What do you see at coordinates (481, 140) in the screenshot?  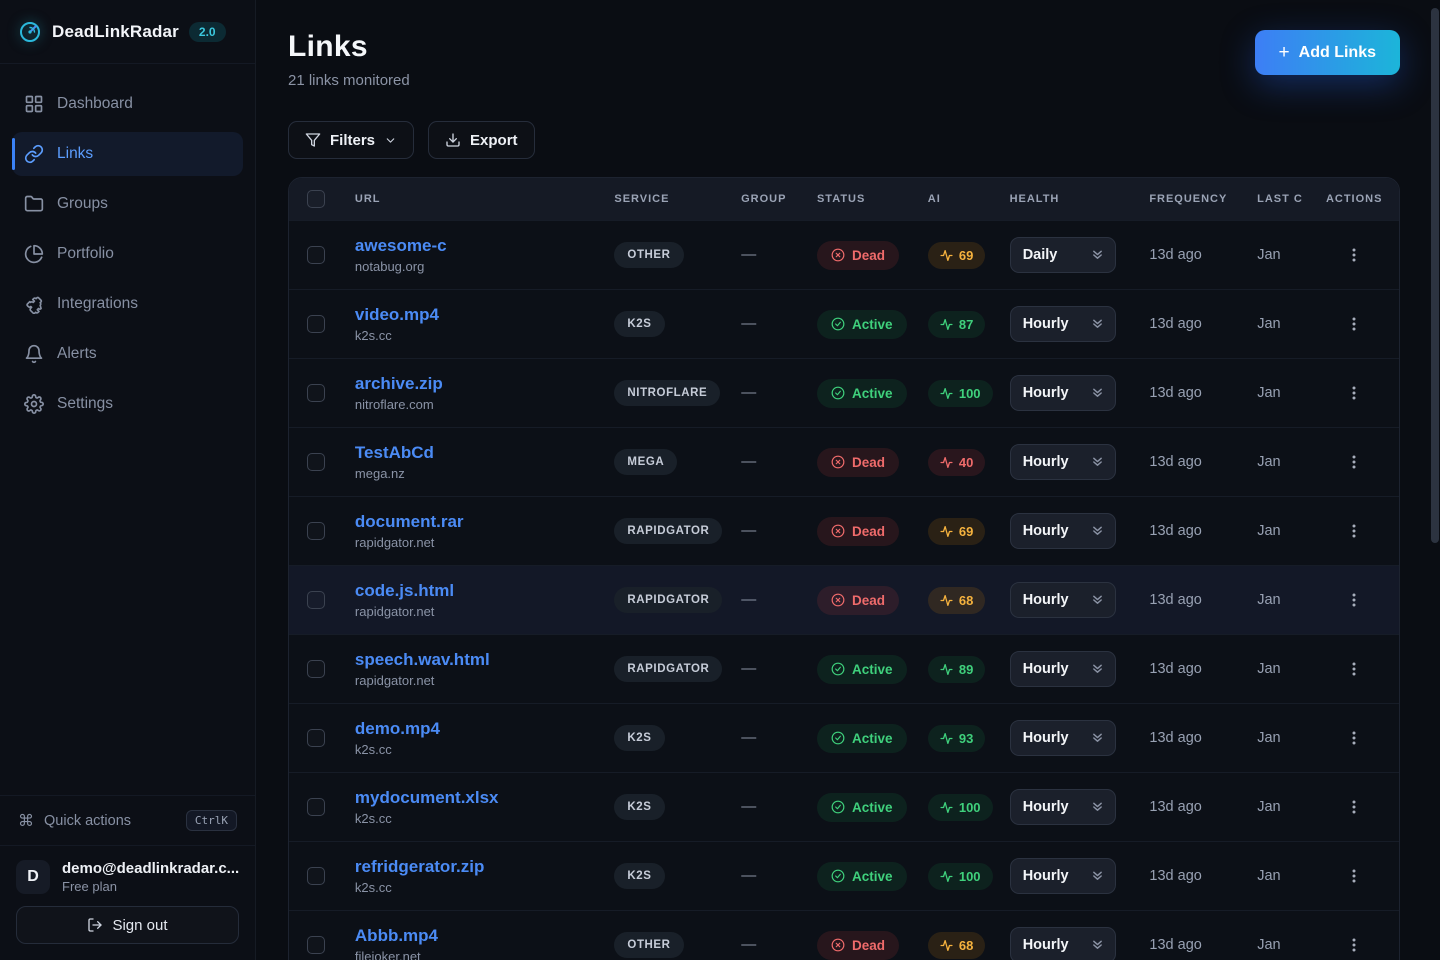 I see `export-button: Export` at bounding box center [481, 140].